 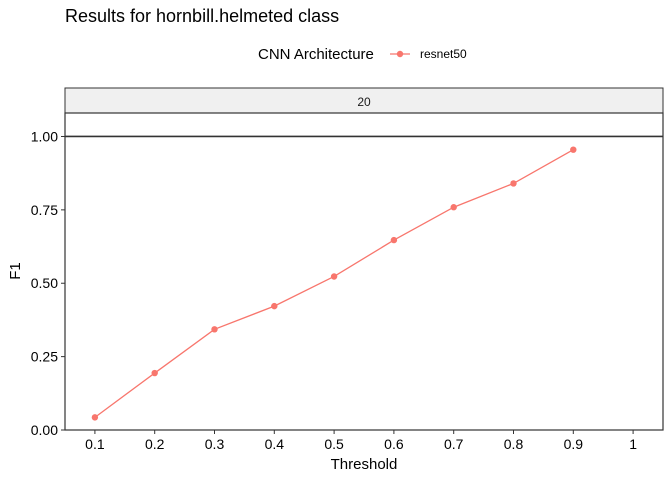 I want to click on chart-title: Results for hornbill.helmeted class, so click(x=202, y=16).